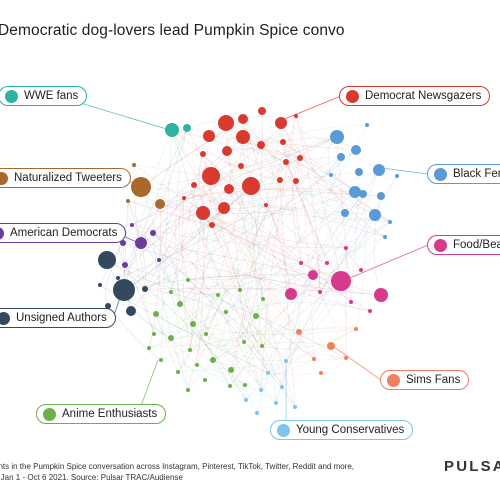 This screenshot has height=500, width=500. I want to click on segment-label-text: WWE fans, so click(51, 96).